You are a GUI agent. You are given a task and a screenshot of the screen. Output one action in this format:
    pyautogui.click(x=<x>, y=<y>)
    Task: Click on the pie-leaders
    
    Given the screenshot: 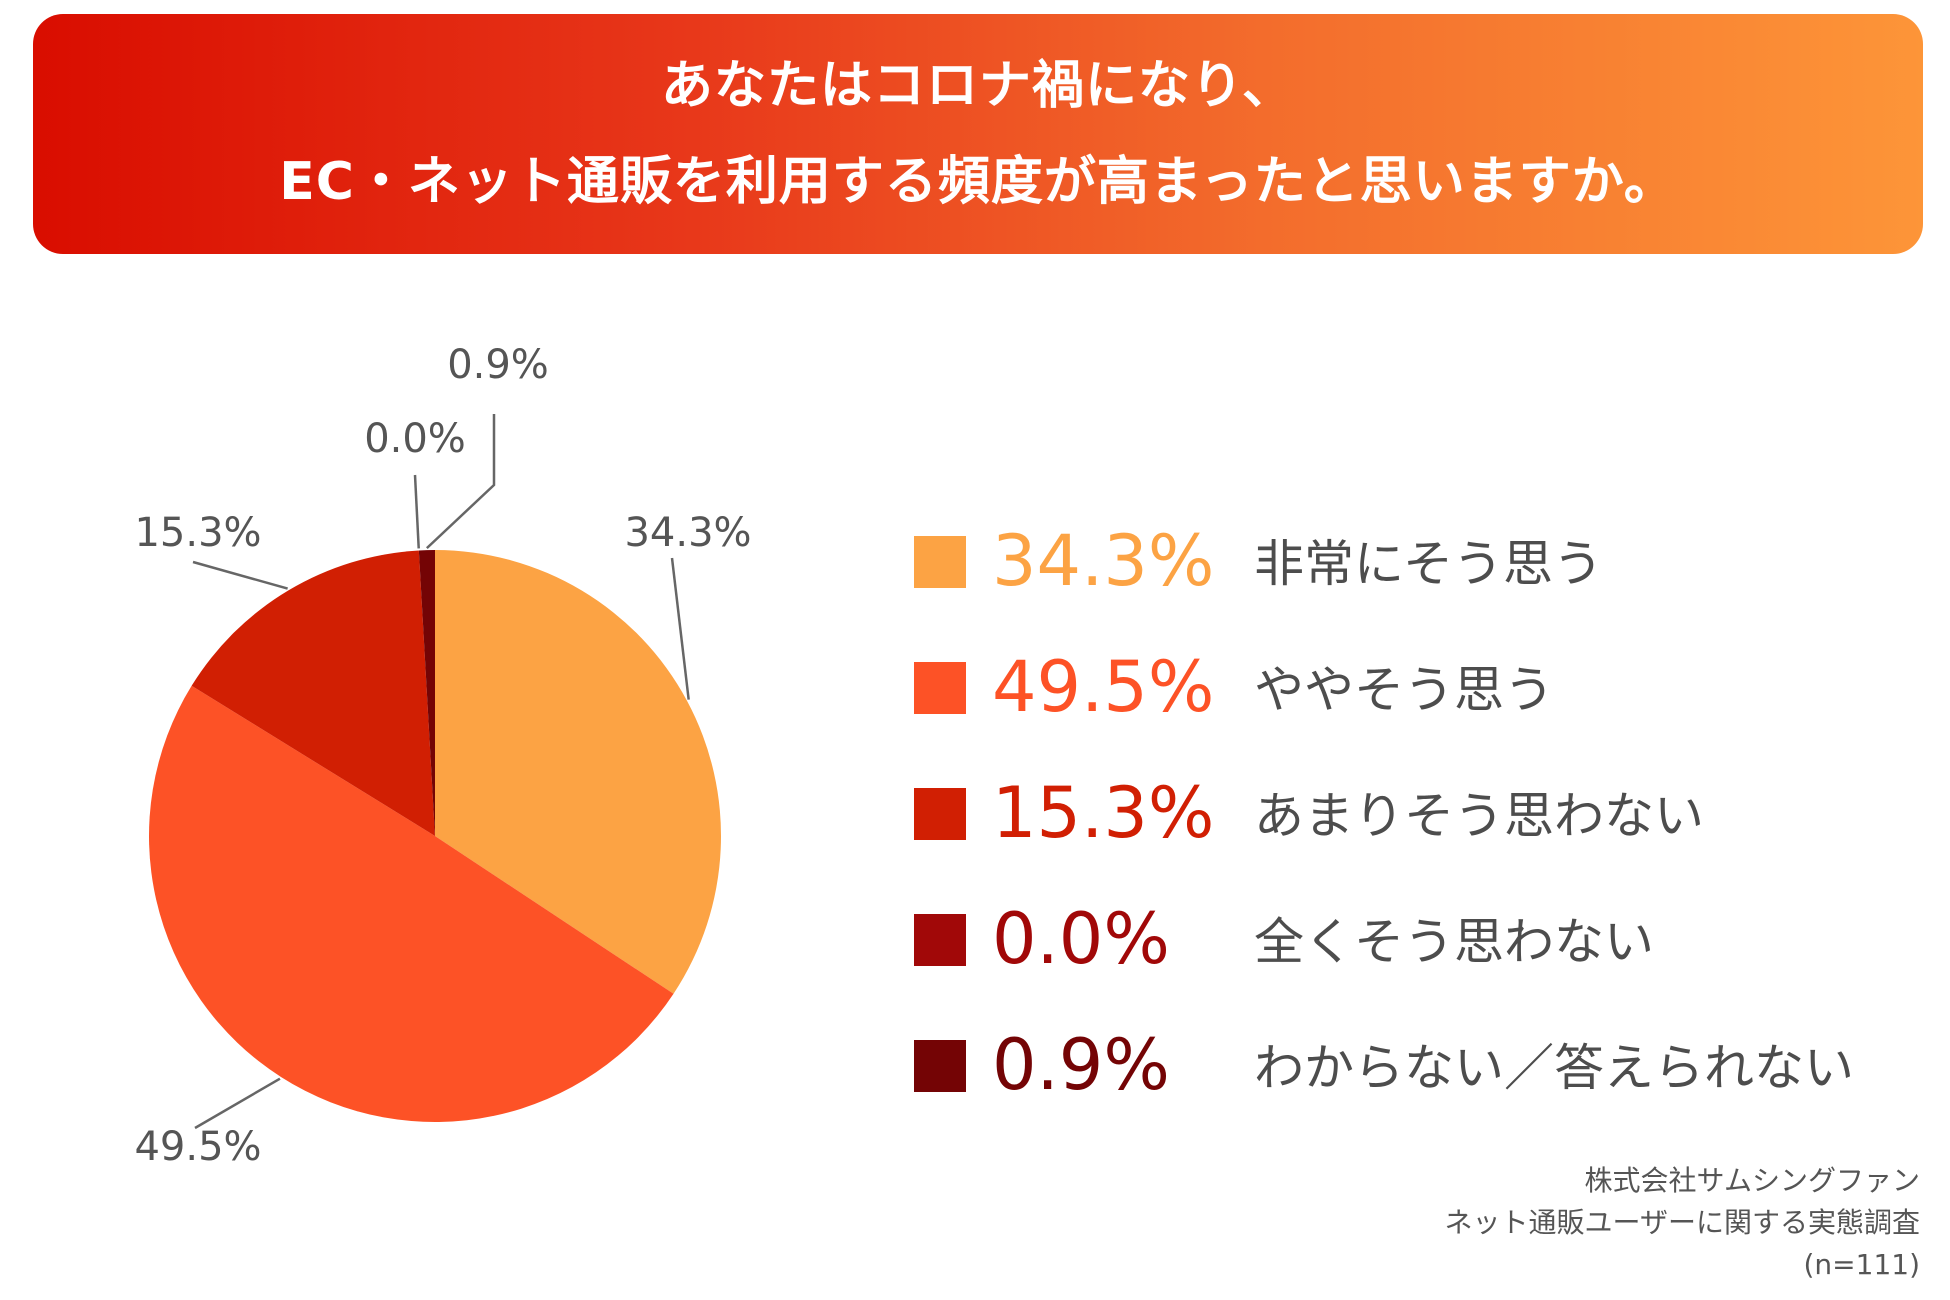 What is the action you would take?
    pyautogui.click(x=441, y=772)
    